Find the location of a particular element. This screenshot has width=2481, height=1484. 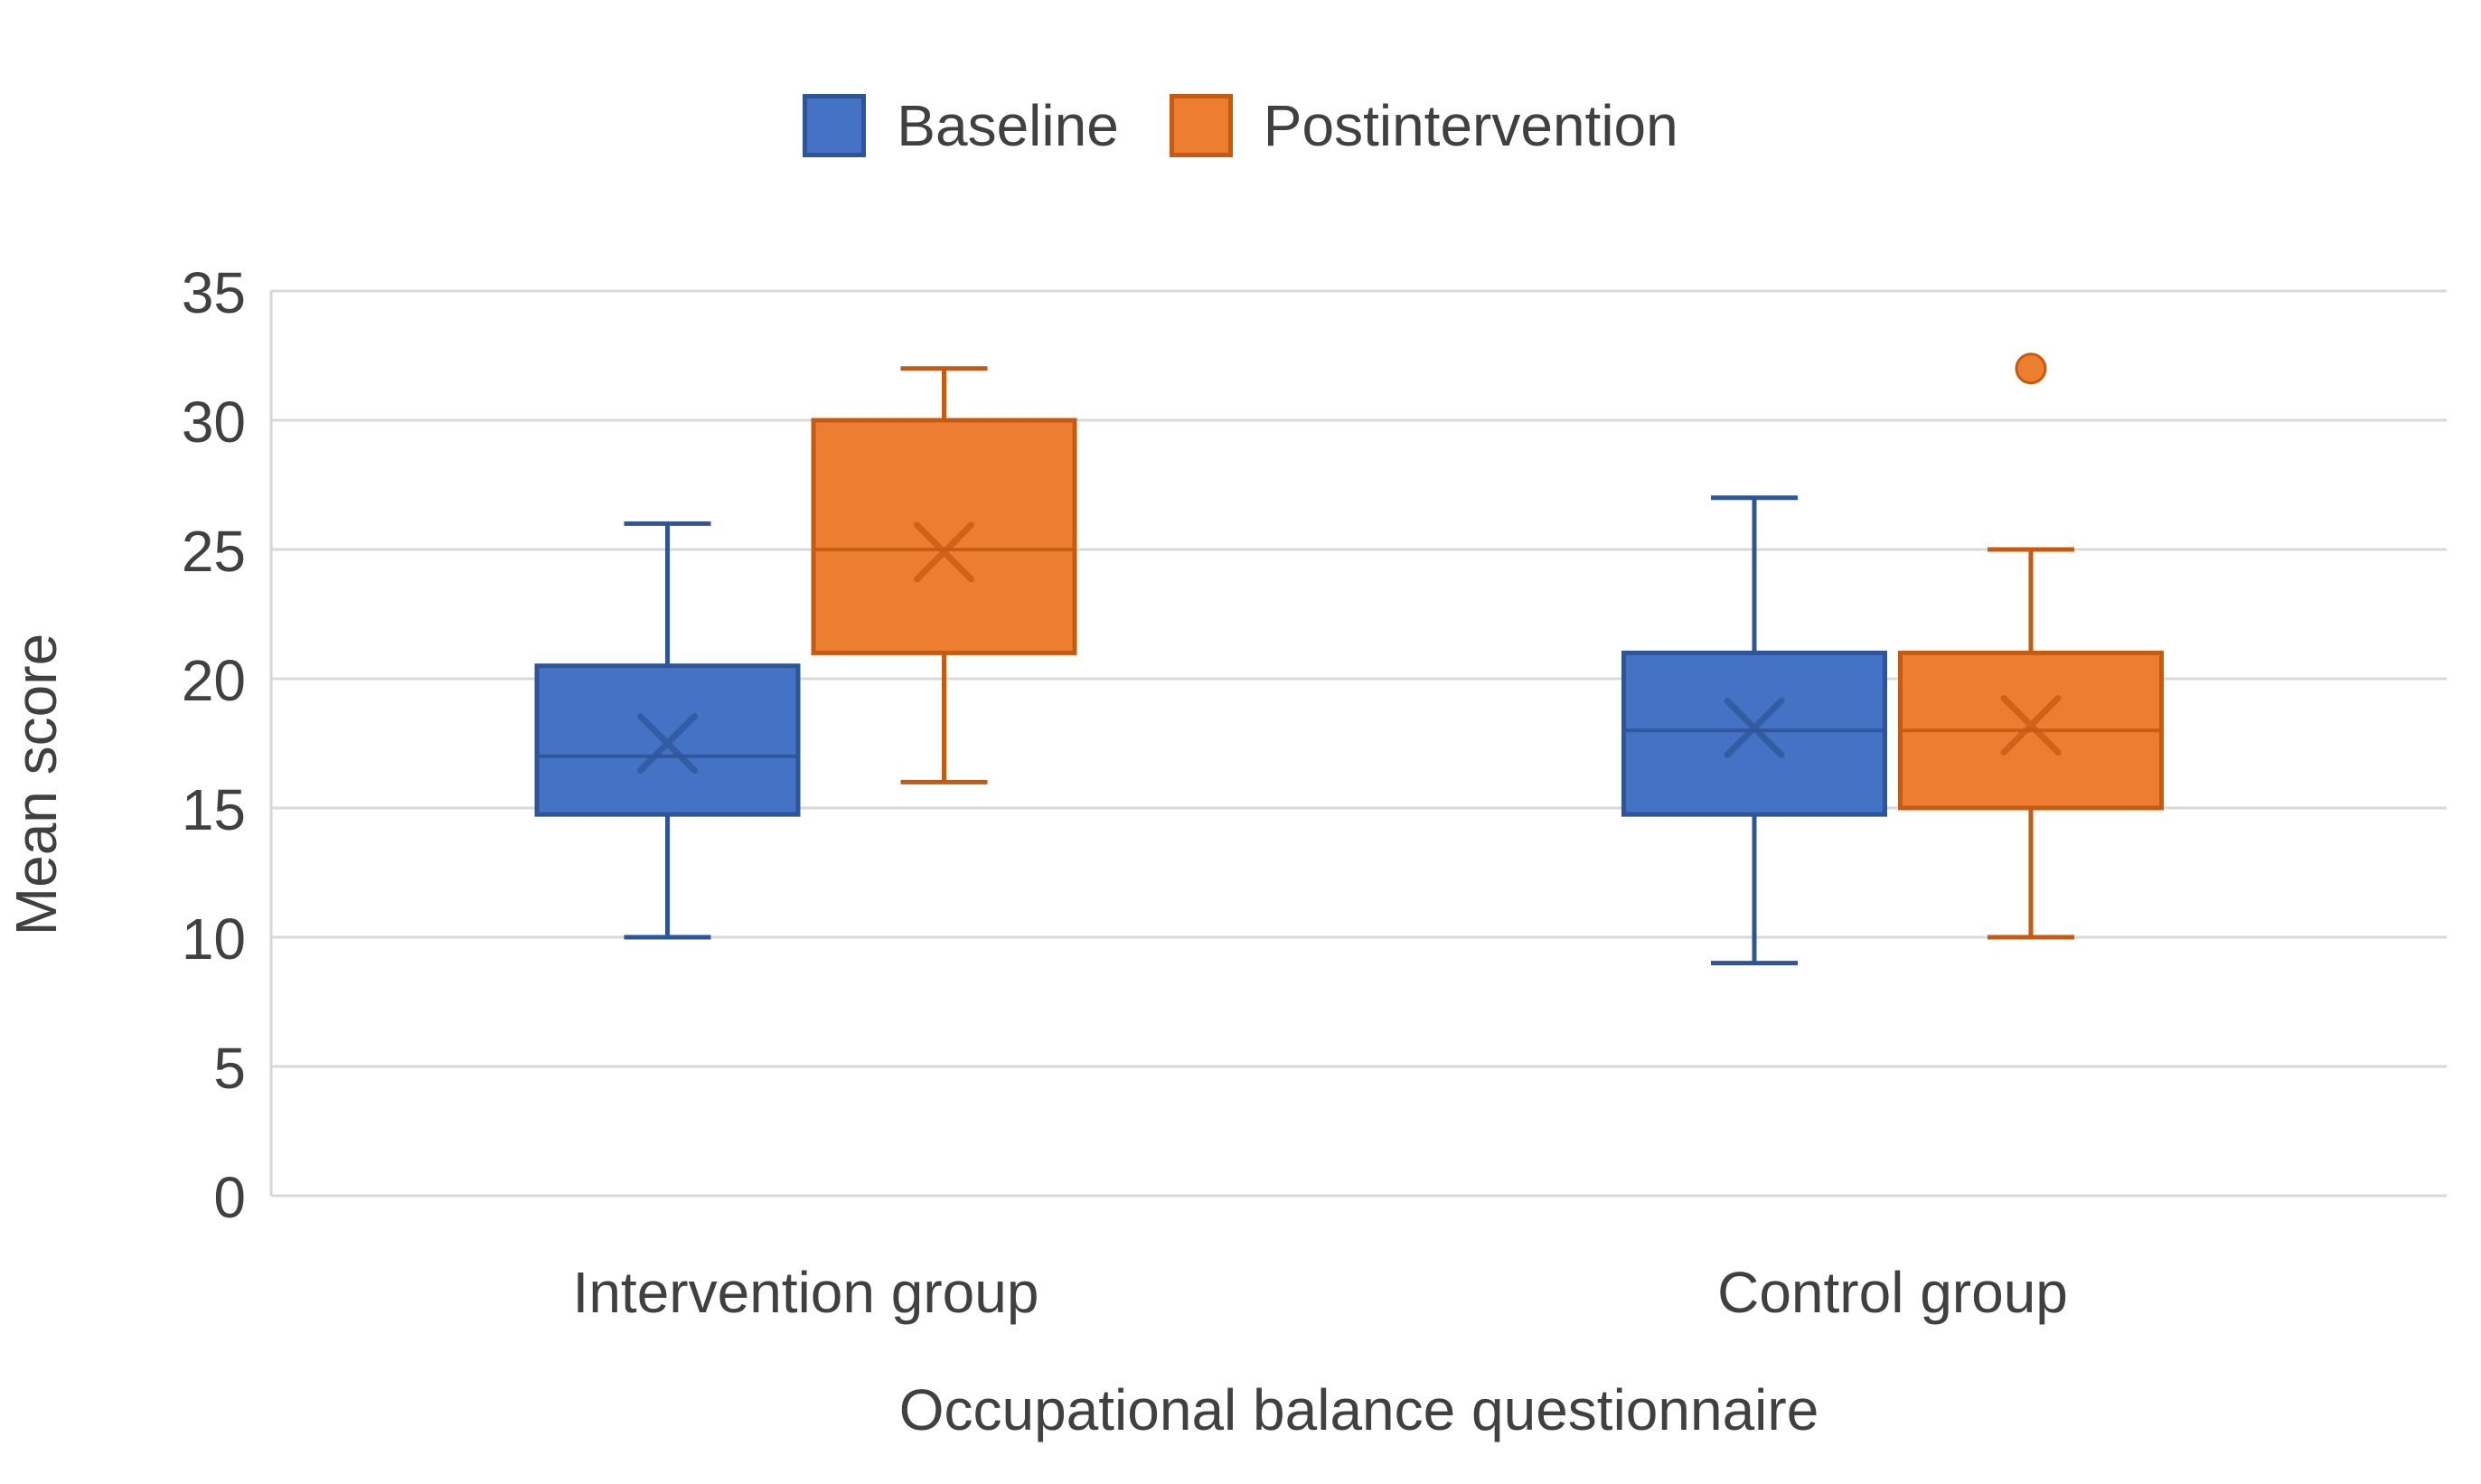

y-axis-title: Mean score is located at coordinates (36, 784).